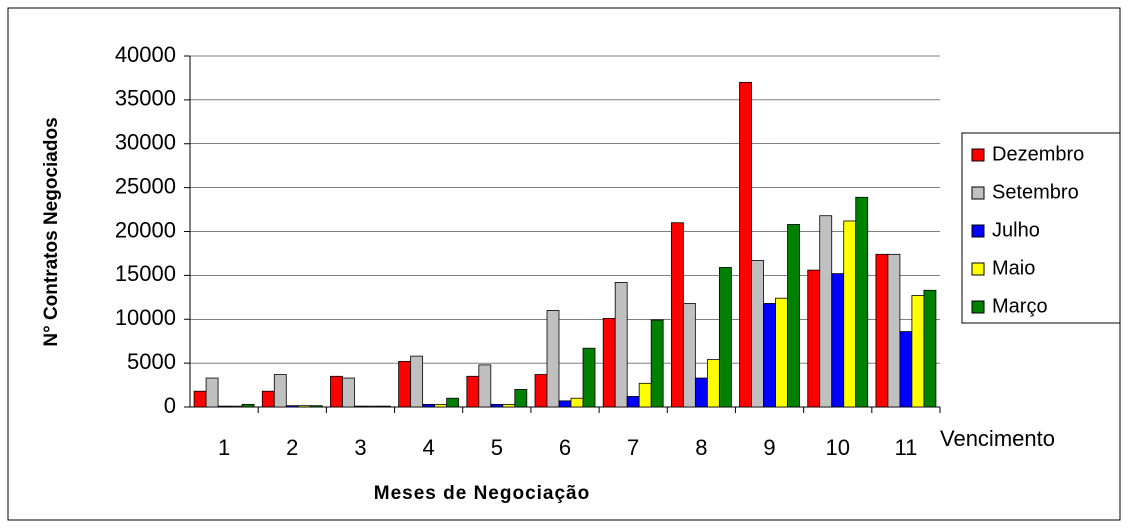 The image size is (1129, 532). Describe the element at coordinates (224, 447) in the screenshot. I see `x-tick-label: 1` at that location.